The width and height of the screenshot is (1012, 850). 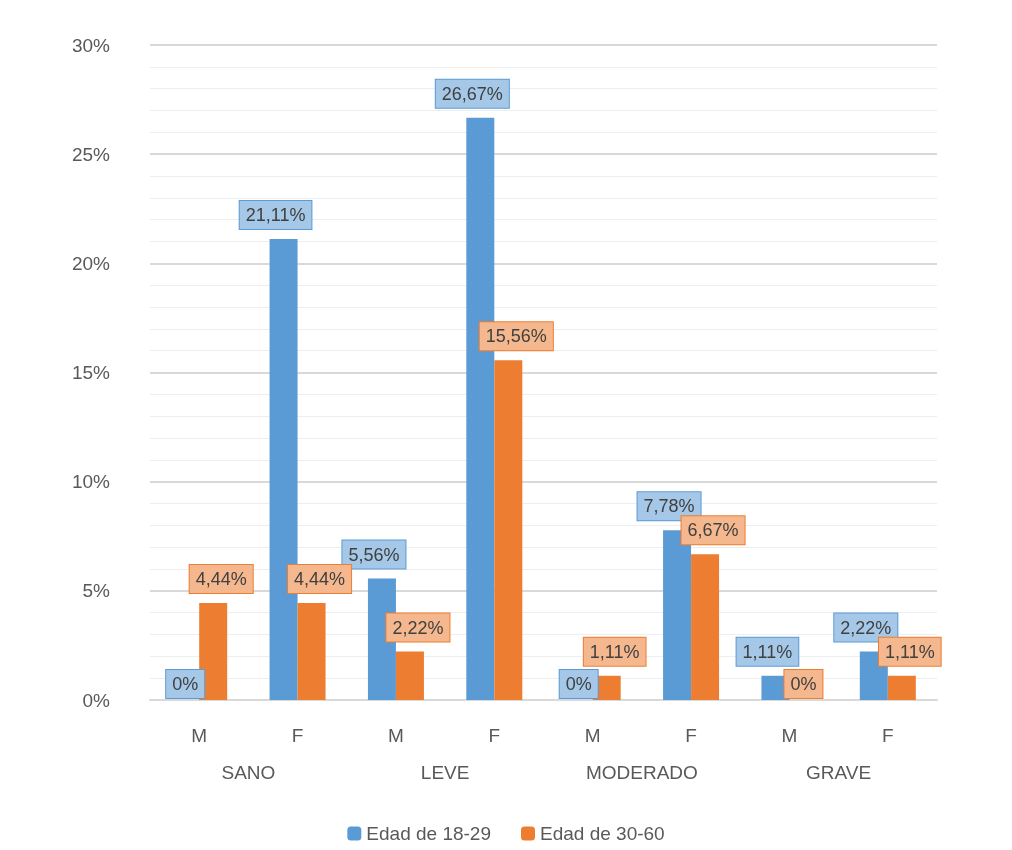 I want to click on legend-label: Edad de 18-29, so click(x=429, y=833).